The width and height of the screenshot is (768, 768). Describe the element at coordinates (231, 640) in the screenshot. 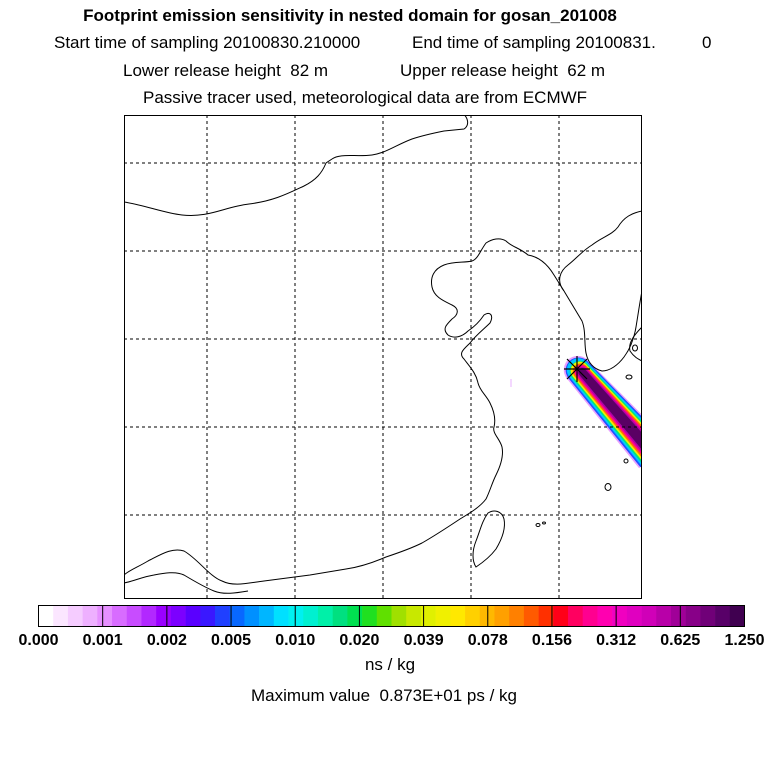

I see `colorbar-tick-label: 0.005` at that location.